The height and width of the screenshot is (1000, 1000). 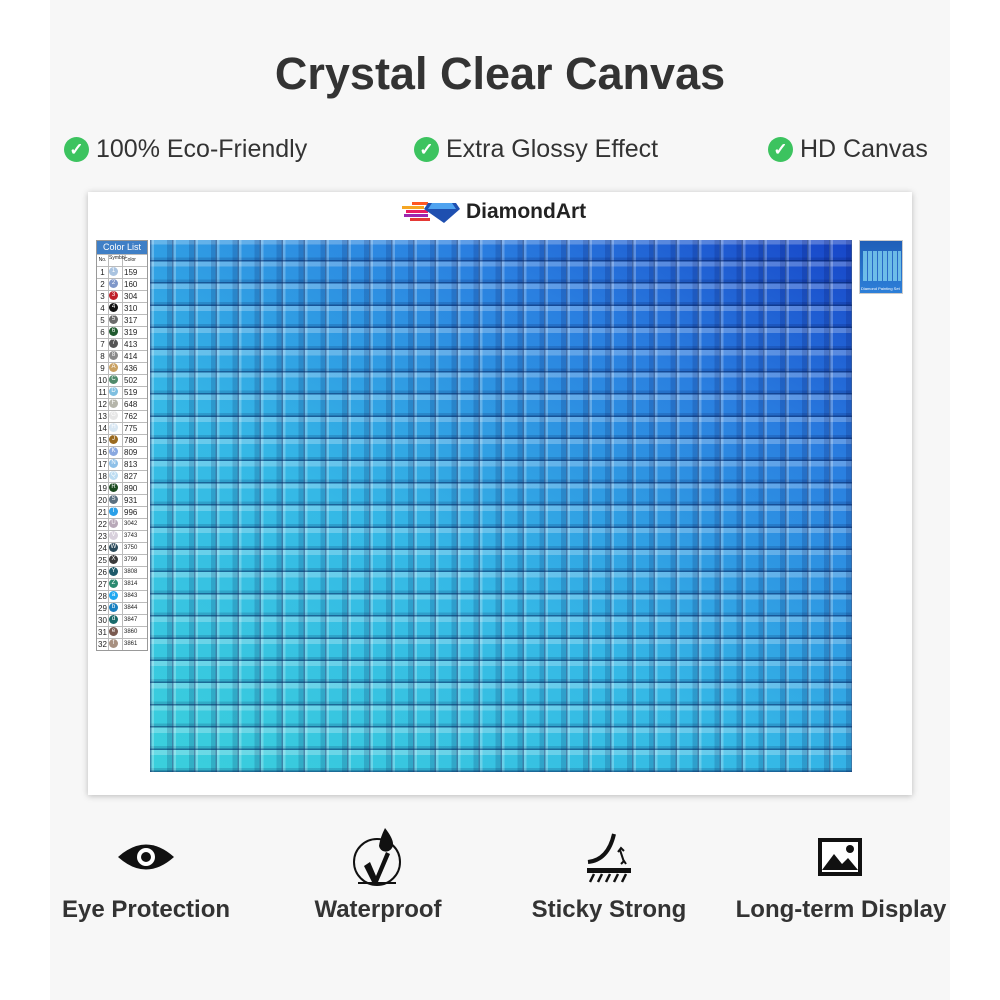 What do you see at coordinates (131, 428) in the screenshot?
I see `color-code: 775` at bounding box center [131, 428].